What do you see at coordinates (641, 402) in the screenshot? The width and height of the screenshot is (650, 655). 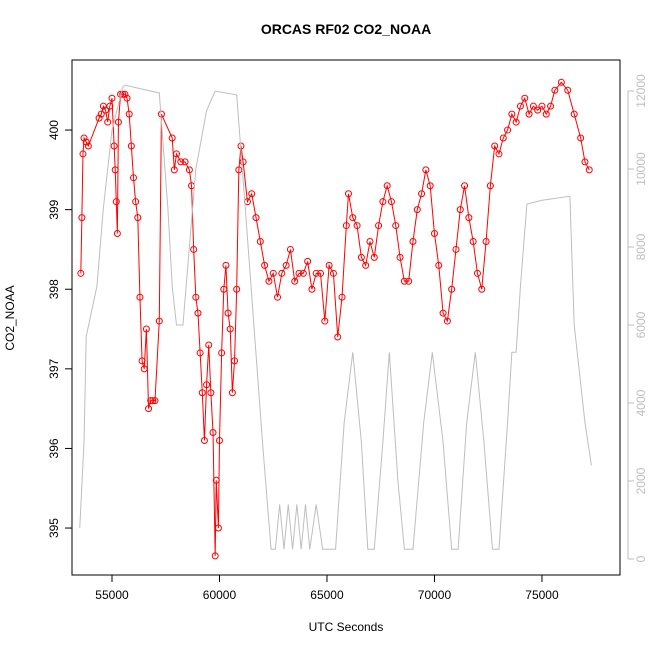 I see `y2-tick-label: 4000` at bounding box center [641, 402].